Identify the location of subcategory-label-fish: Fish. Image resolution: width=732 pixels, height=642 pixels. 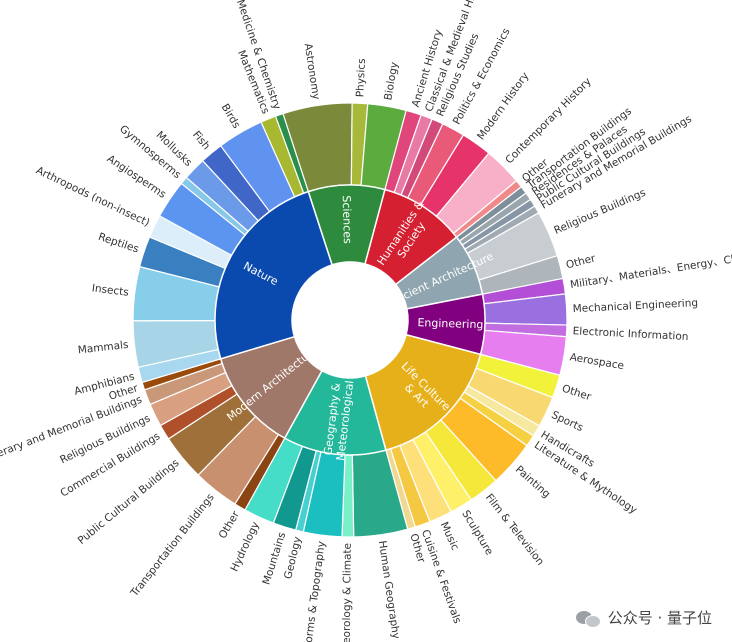
(201, 140).